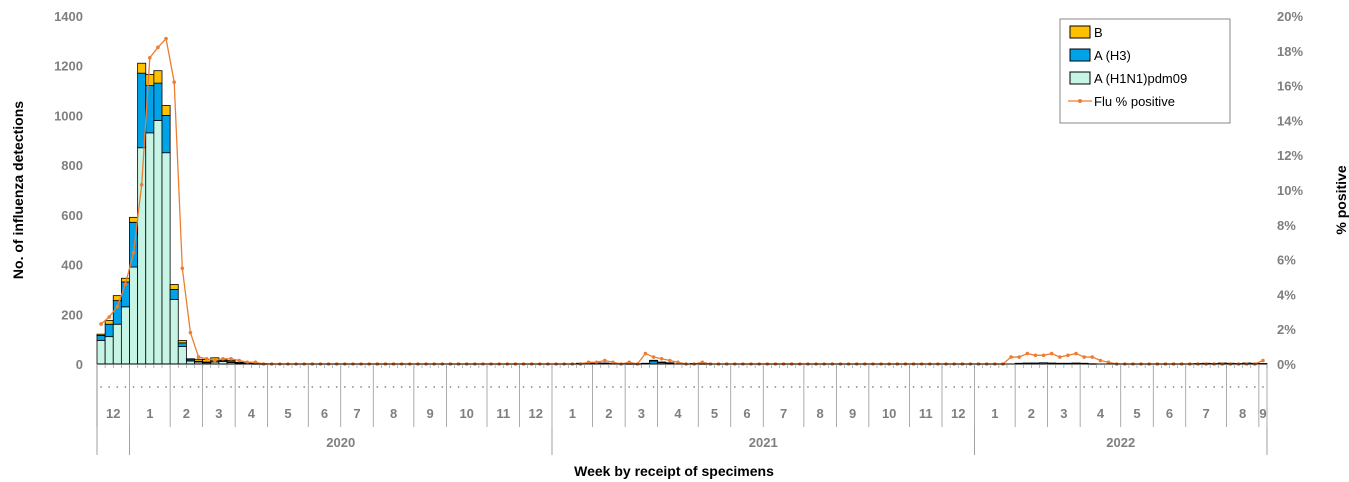 This screenshot has height=482, width=1349. What do you see at coordinates (1286, 225) in the screenshot?
I see `y2-tick-label: 8%` at bounding box center [1286, 225].